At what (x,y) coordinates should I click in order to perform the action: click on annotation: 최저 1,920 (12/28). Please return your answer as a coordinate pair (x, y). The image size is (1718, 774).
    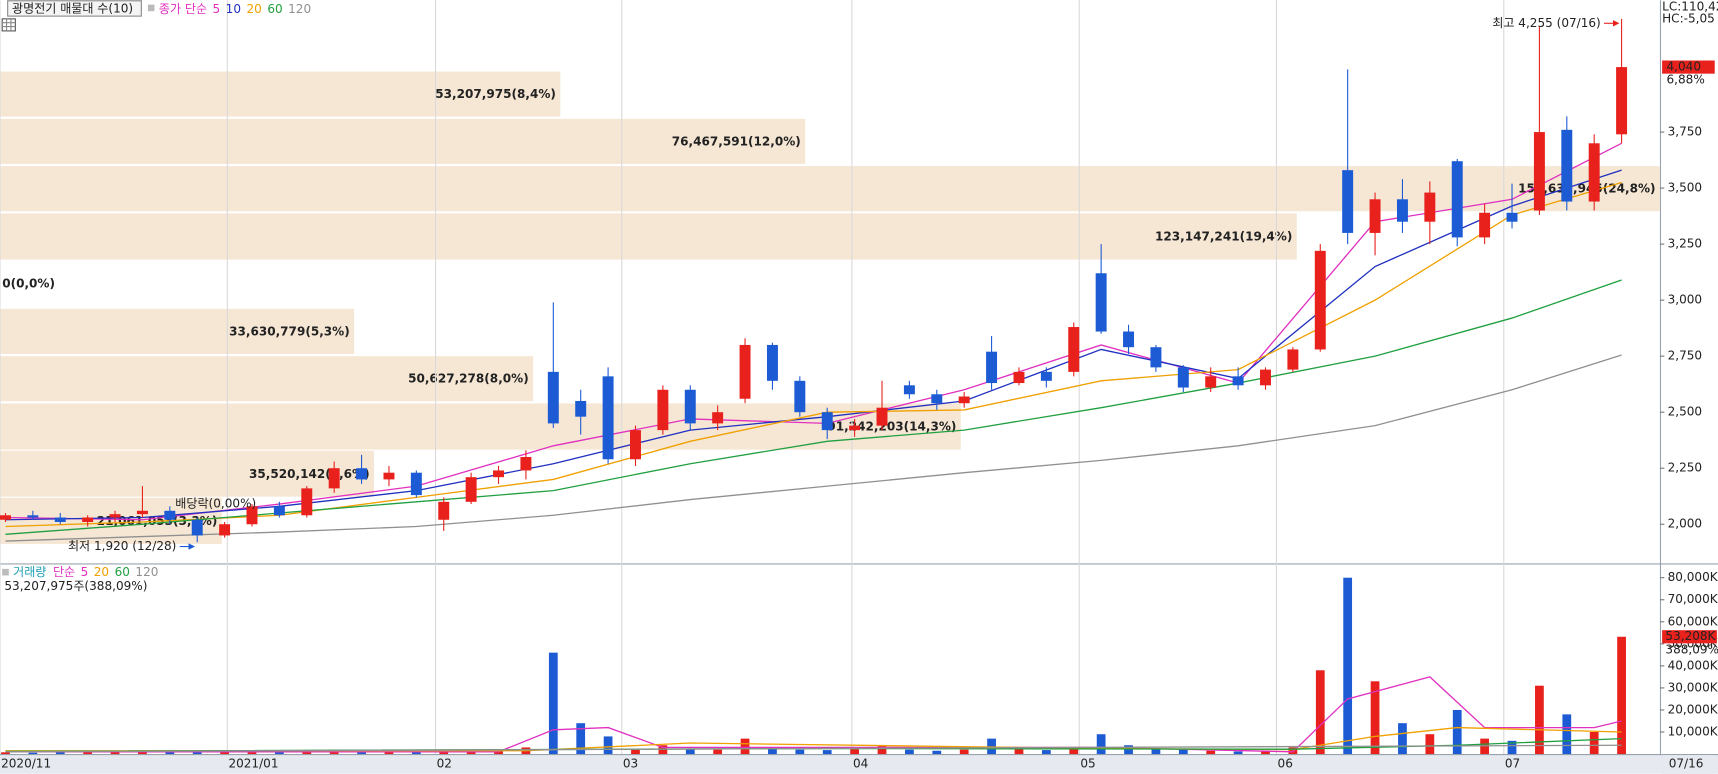
    Looking at the image, I should click on (122, 546).